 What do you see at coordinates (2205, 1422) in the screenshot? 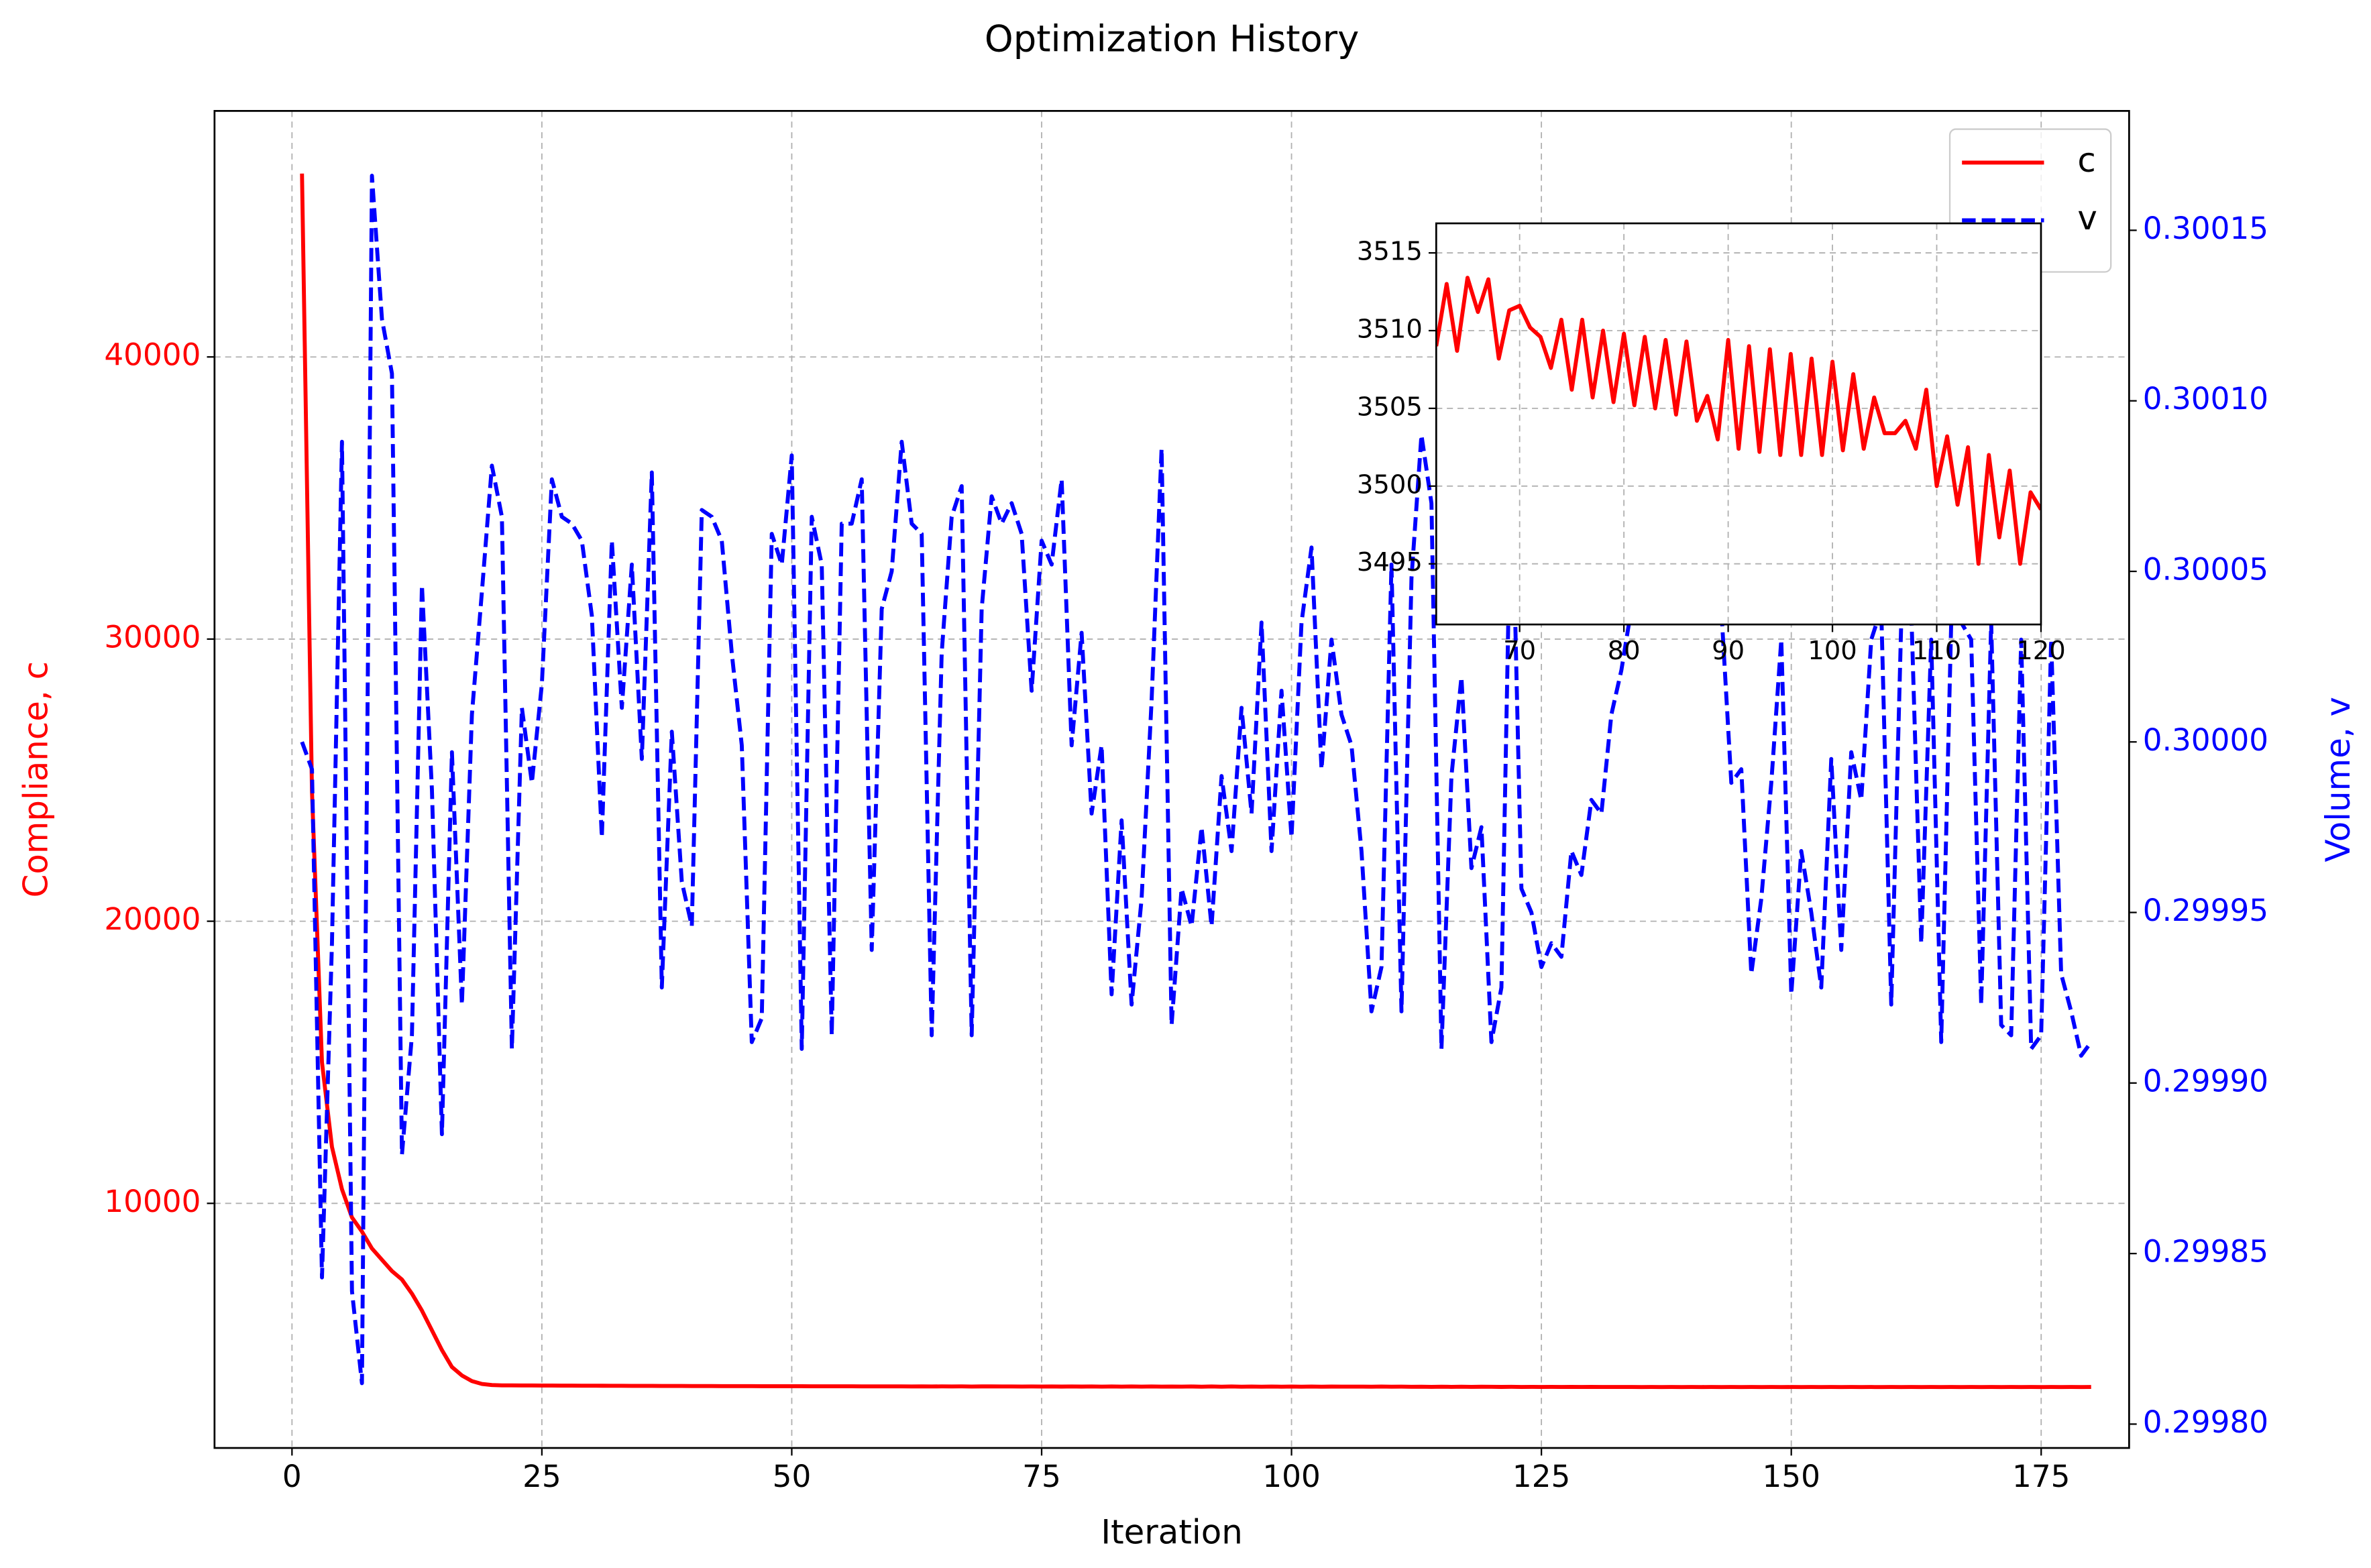
I see `y2-tick-label: 0.29980` at bounding box center [2205, 1422].